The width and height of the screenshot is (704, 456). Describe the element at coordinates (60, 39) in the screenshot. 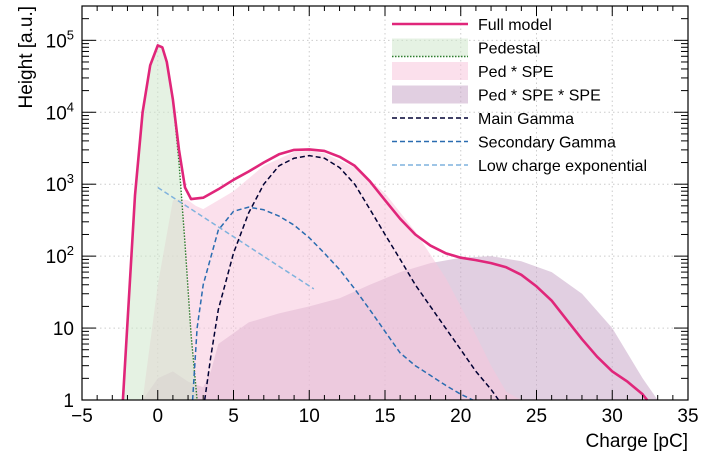

I see `y-tick-label: 10⁵` at that location.